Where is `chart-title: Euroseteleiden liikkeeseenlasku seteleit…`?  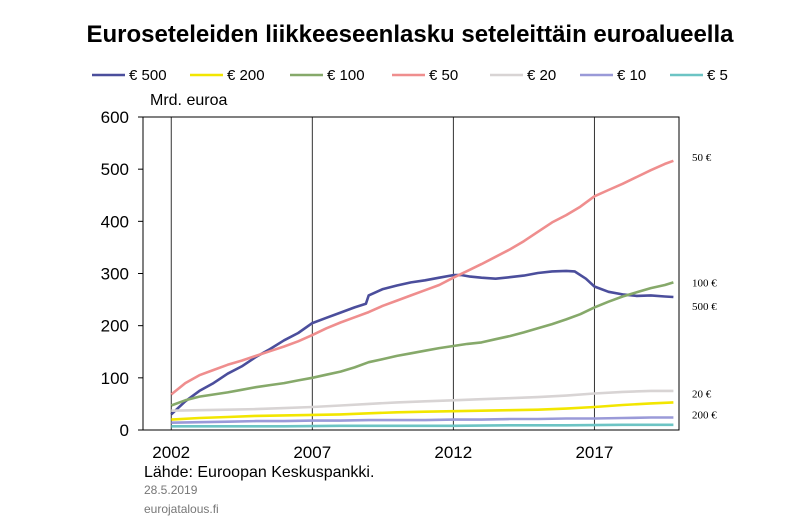
chart-title: Euroseteleiden liikkeeseenlasku seteleit… is located at coordinates (411, 34).